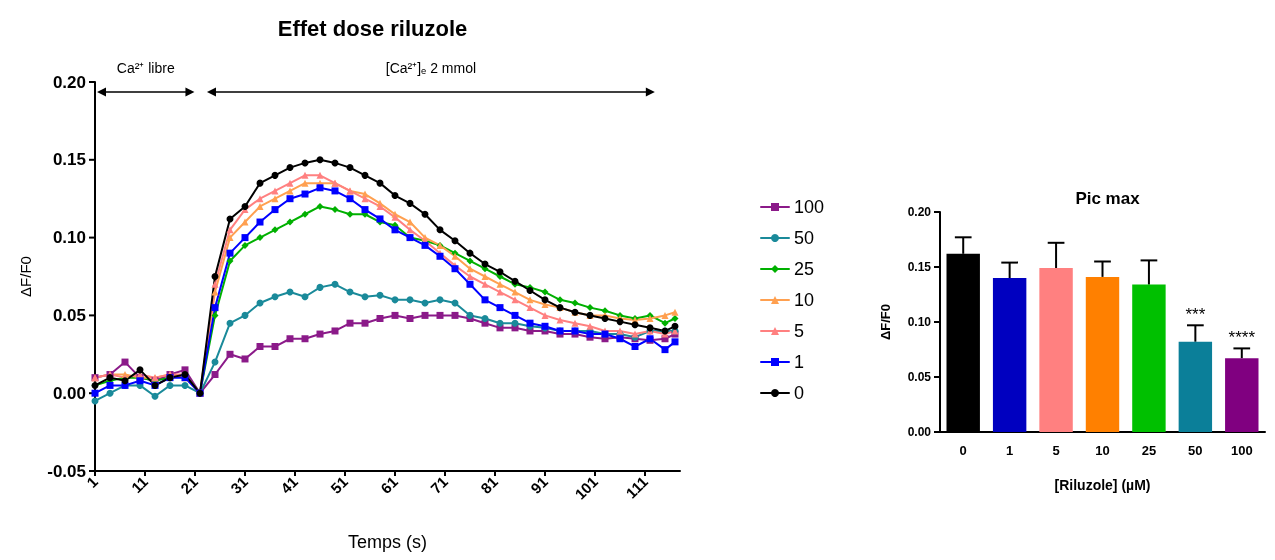 The height and width of the screenshot is (560, 1275). What do you see at coordinates (1195, 450) in the screenshot?
I see `x-tick-label: 50` at bounding box center [1195, 450].